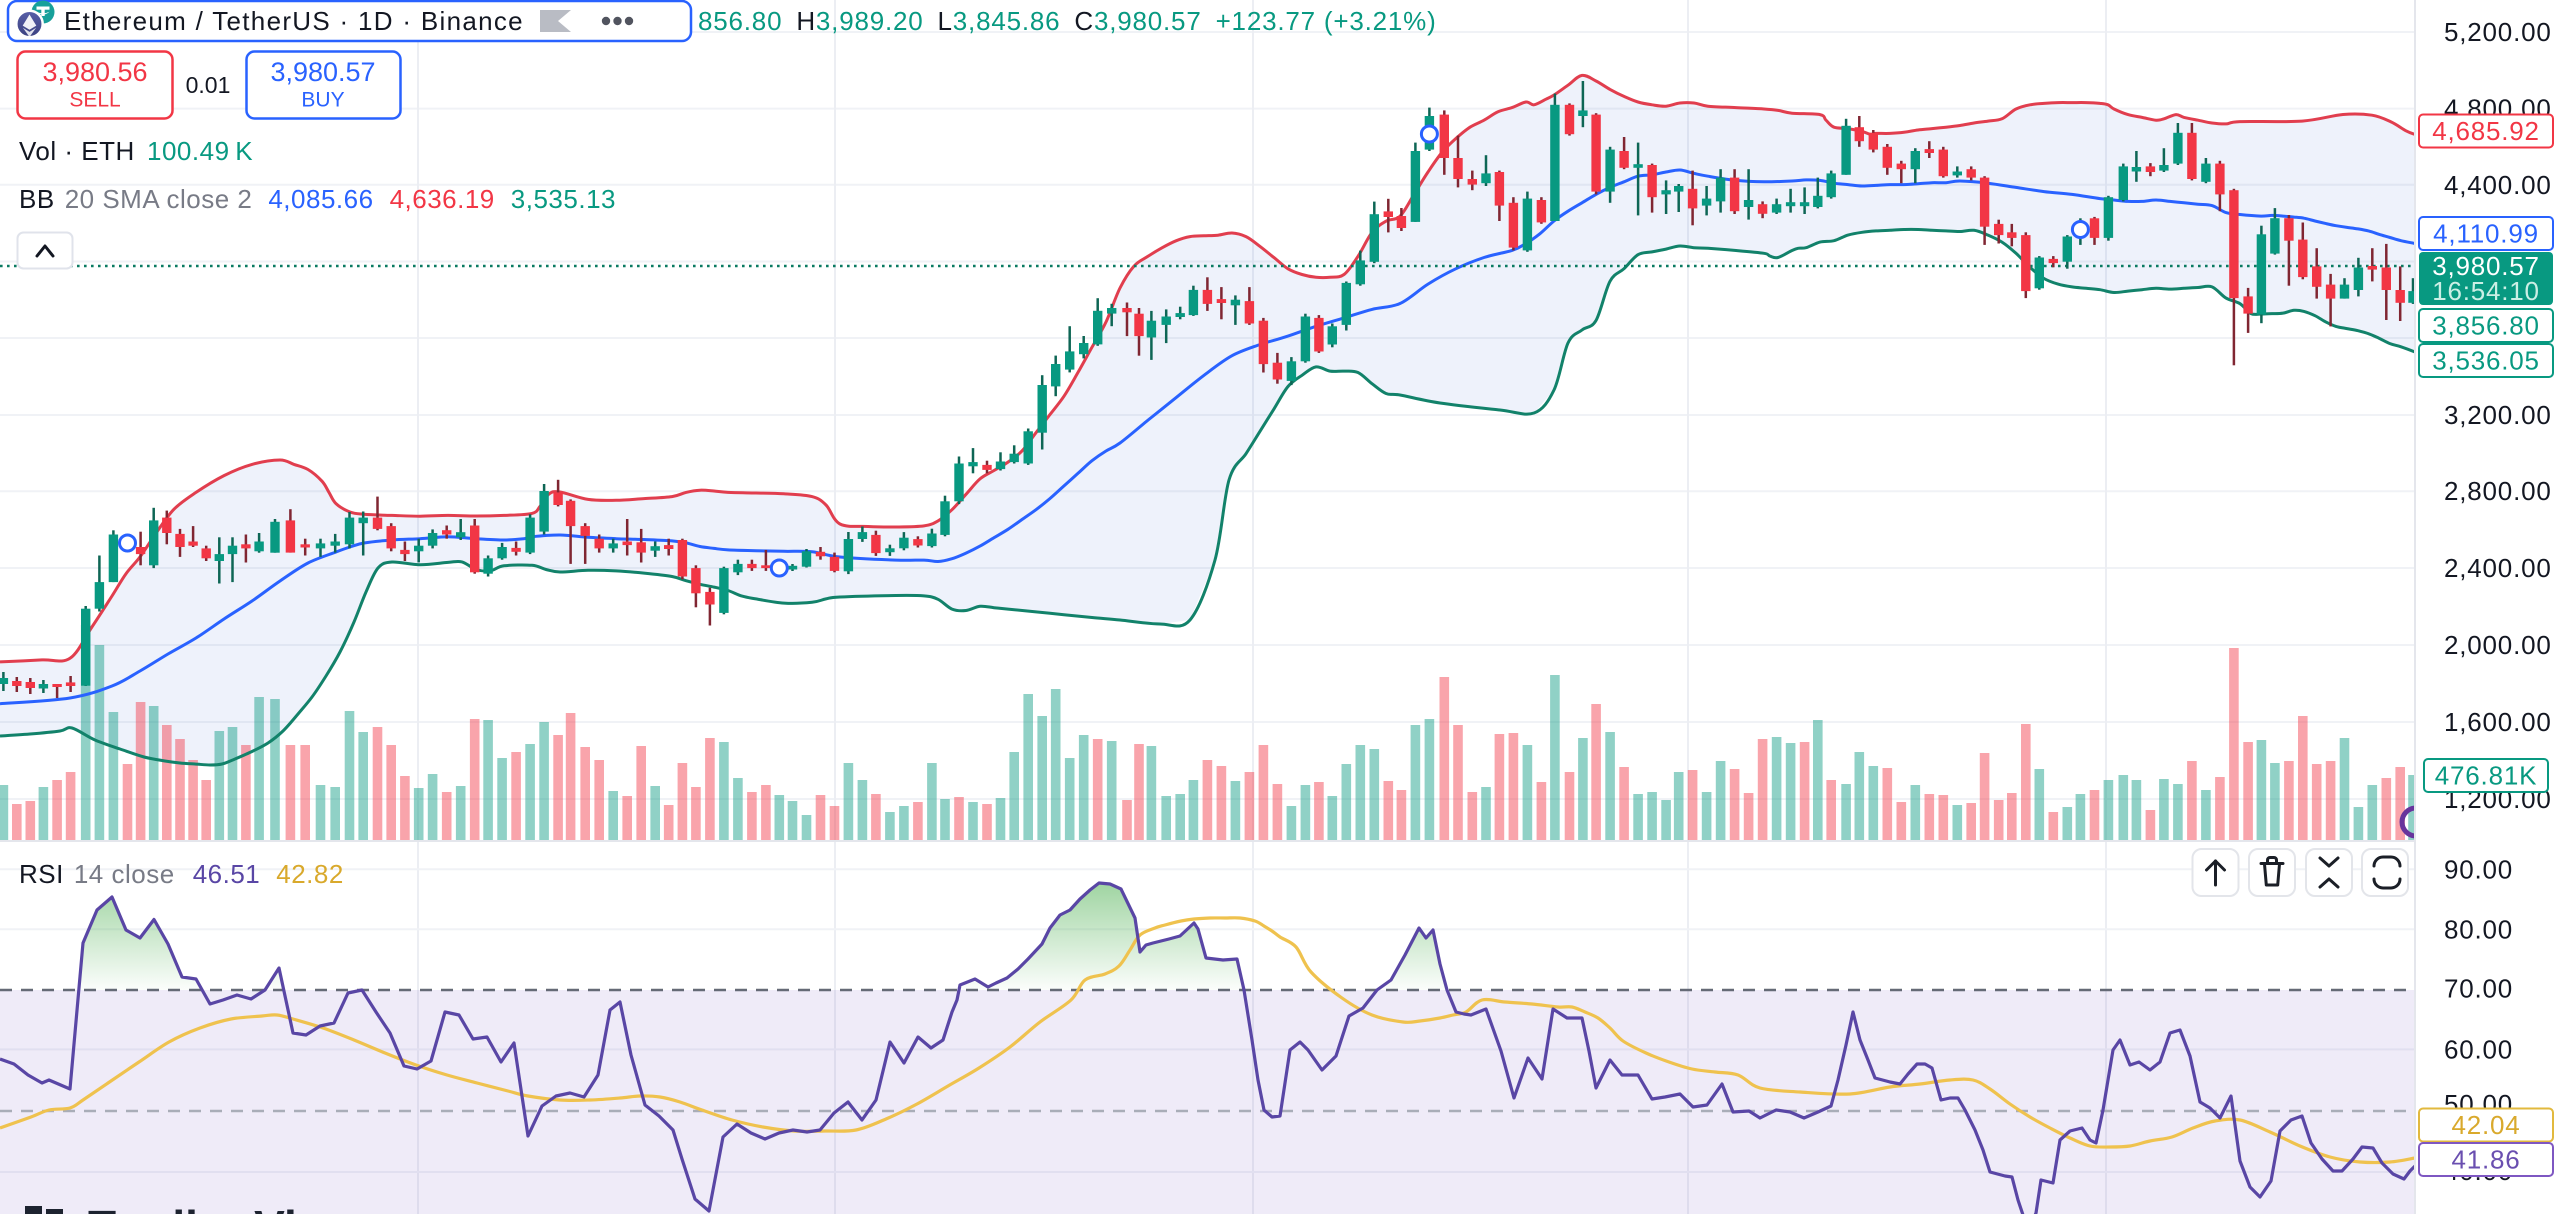 Image resolution: width=2560 pixels, height=1214 pixels. What do you see at coordinates (2498, 415) in the screenshot?
I see `svg-text: 3,200.00` at bounding box center [2498, 415].